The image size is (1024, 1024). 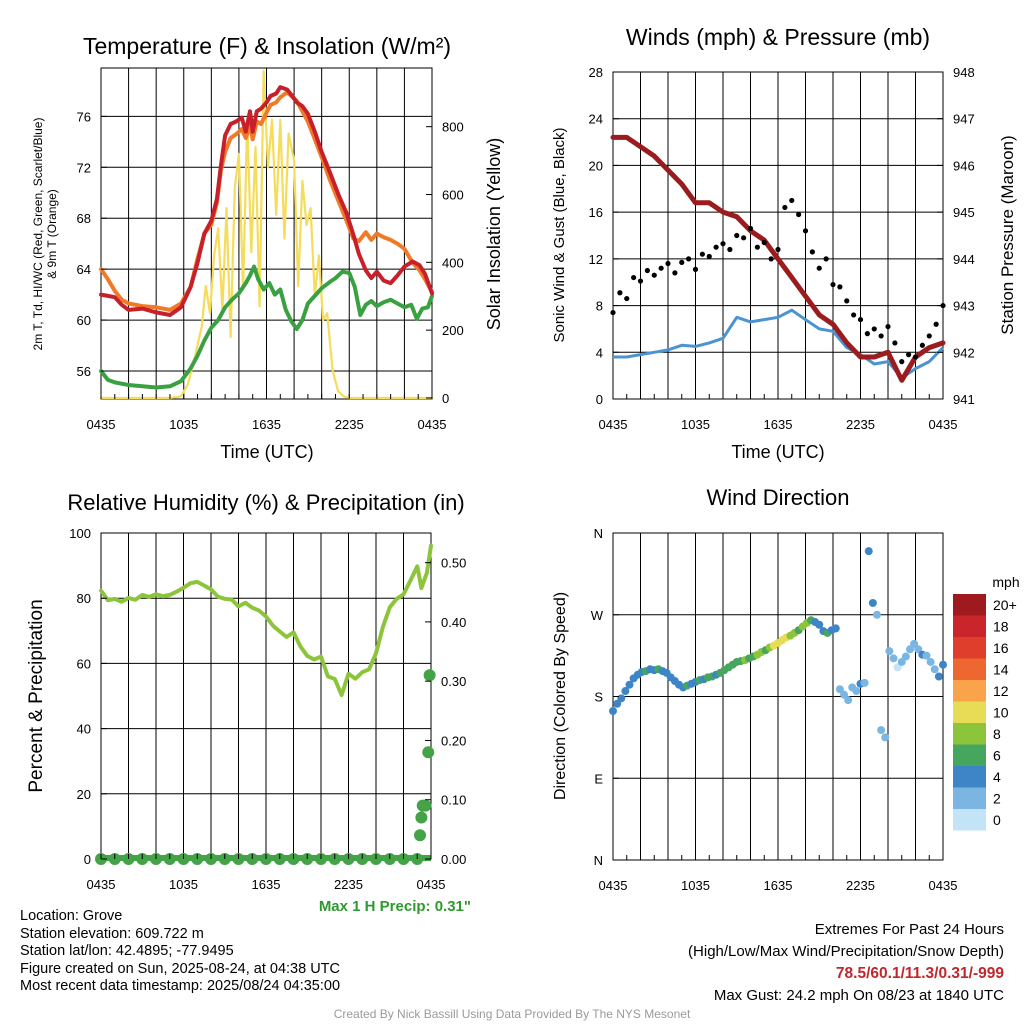 What do you see at coordinates (1001, 669) in the screenshot?
I see `legend-label: 14` at bounding box center [1001, 669].